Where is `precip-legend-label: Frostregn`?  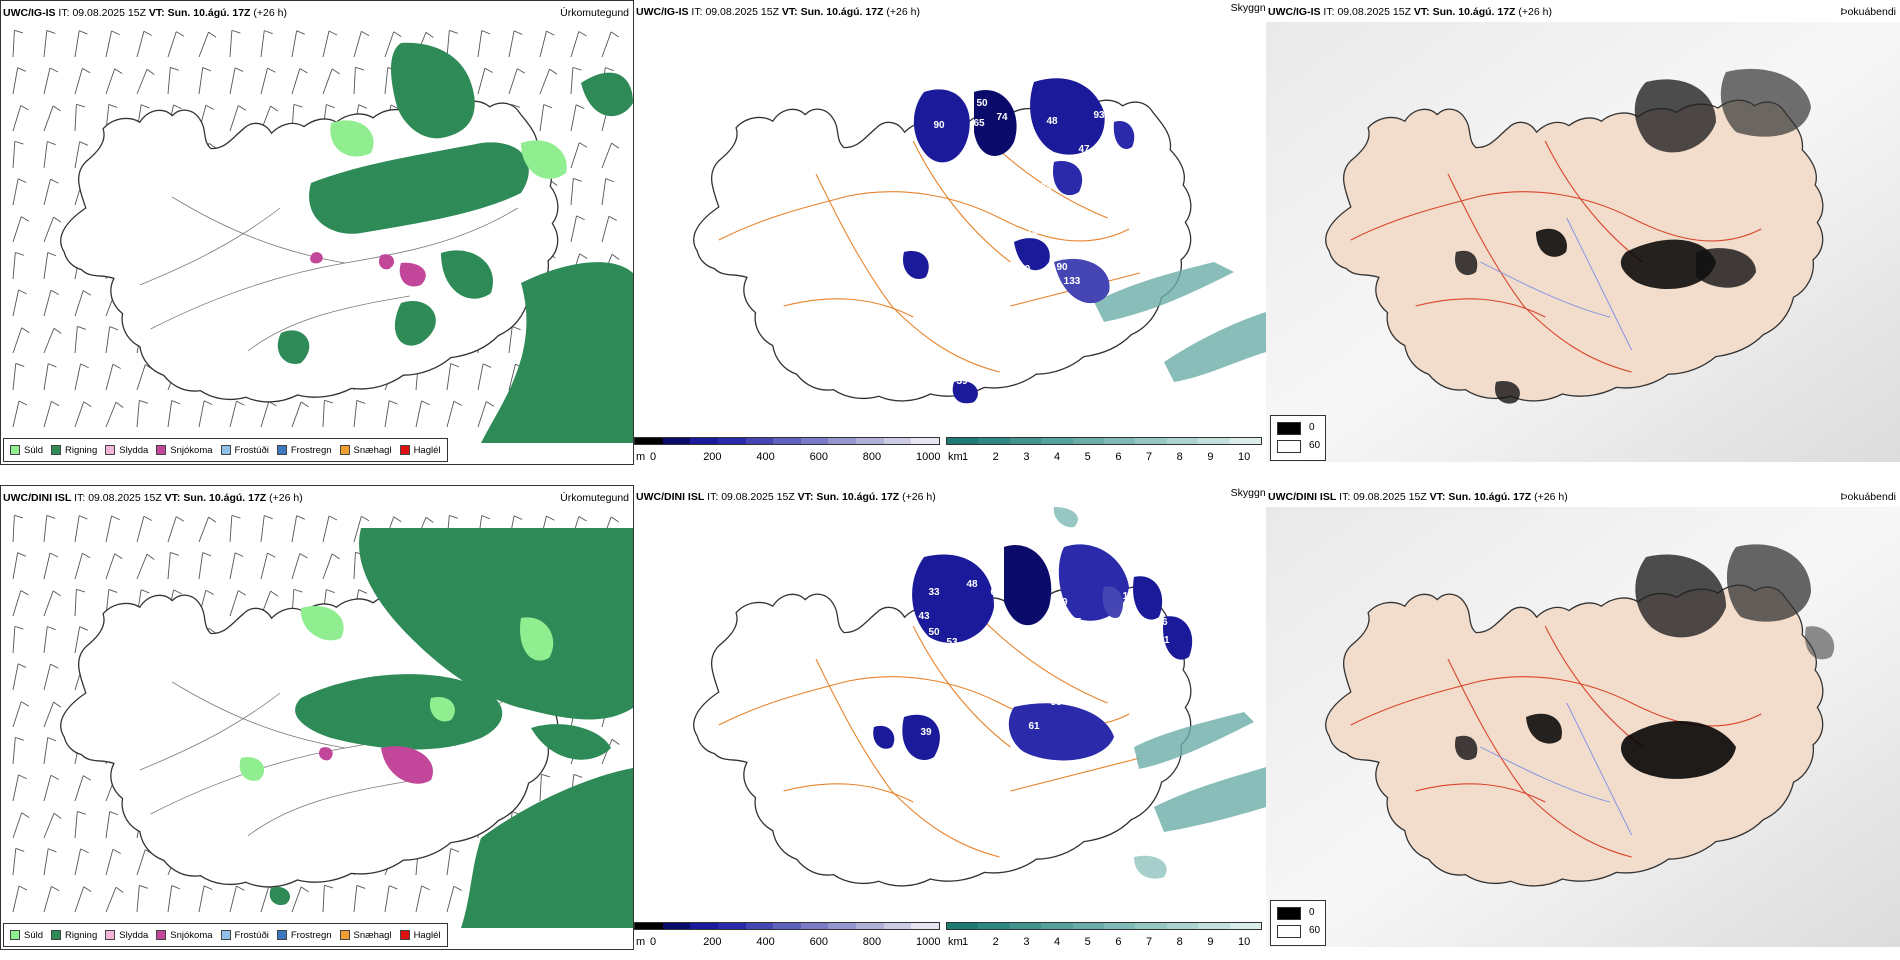 precip-legend-label: Frostregn is located at coordinates (311, 450).